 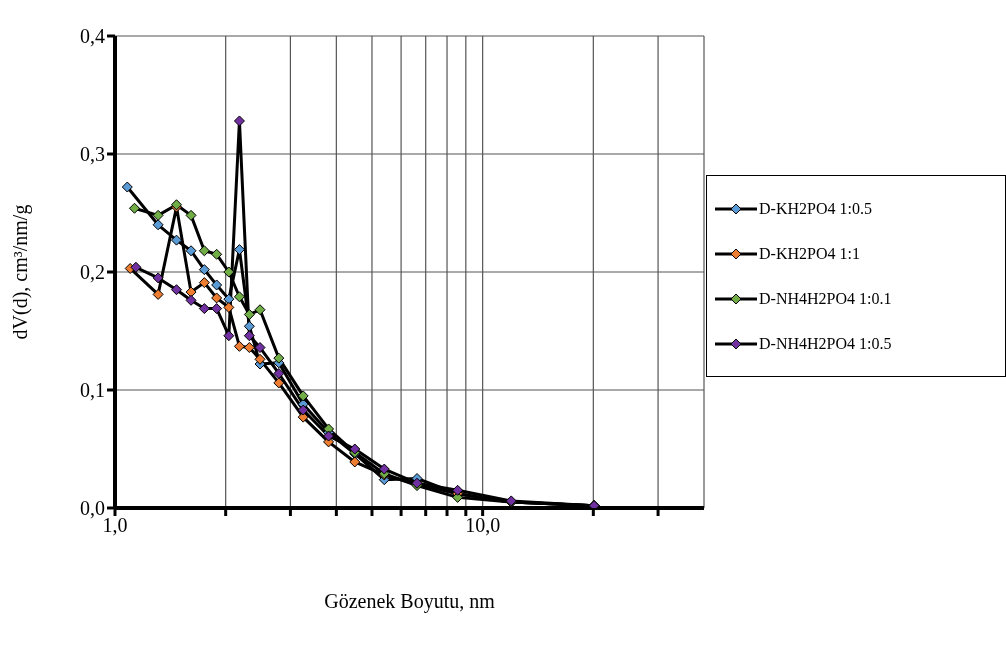 I want to click on y-tick-label: 0,0, so click(x=92, y=508).